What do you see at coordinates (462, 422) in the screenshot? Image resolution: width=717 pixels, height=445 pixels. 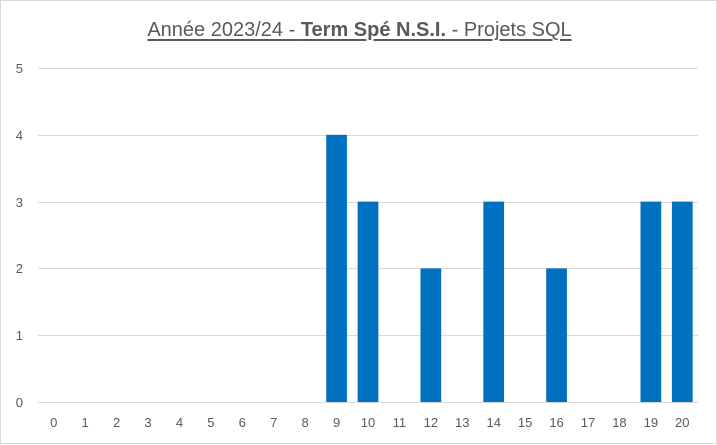 I see `x-tick-label: 13` at bounding box center [462, 422].